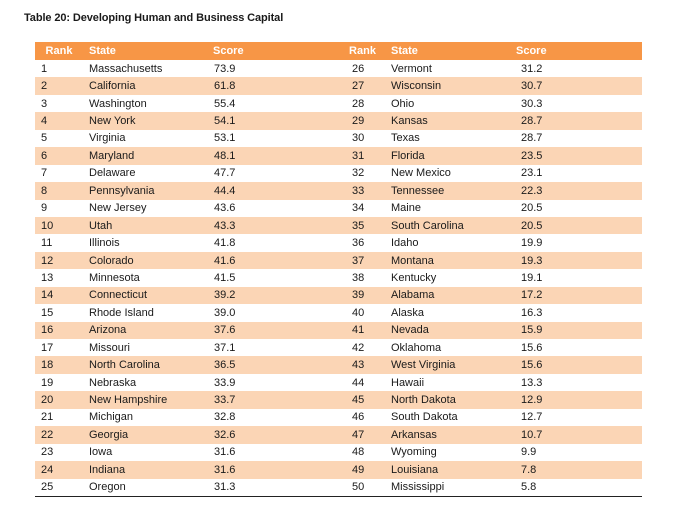 Image resolution: width=674 pixels, height=512 pixels. What do you see at coordinates (59, 121) in the screenshot?
I see `rank-cell: 4` at bounding box center [59, 121].